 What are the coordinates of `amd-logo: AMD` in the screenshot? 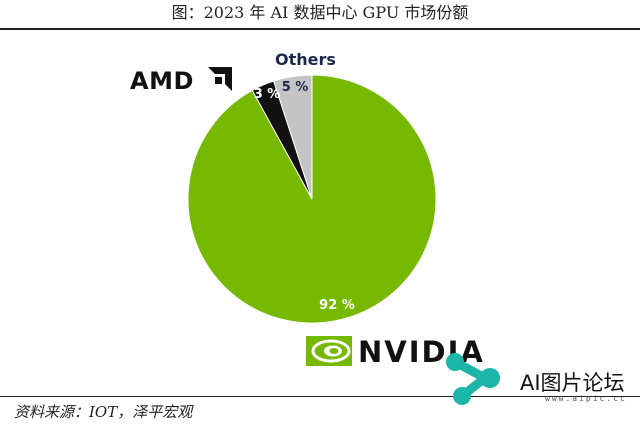 It's located at (181, 81).